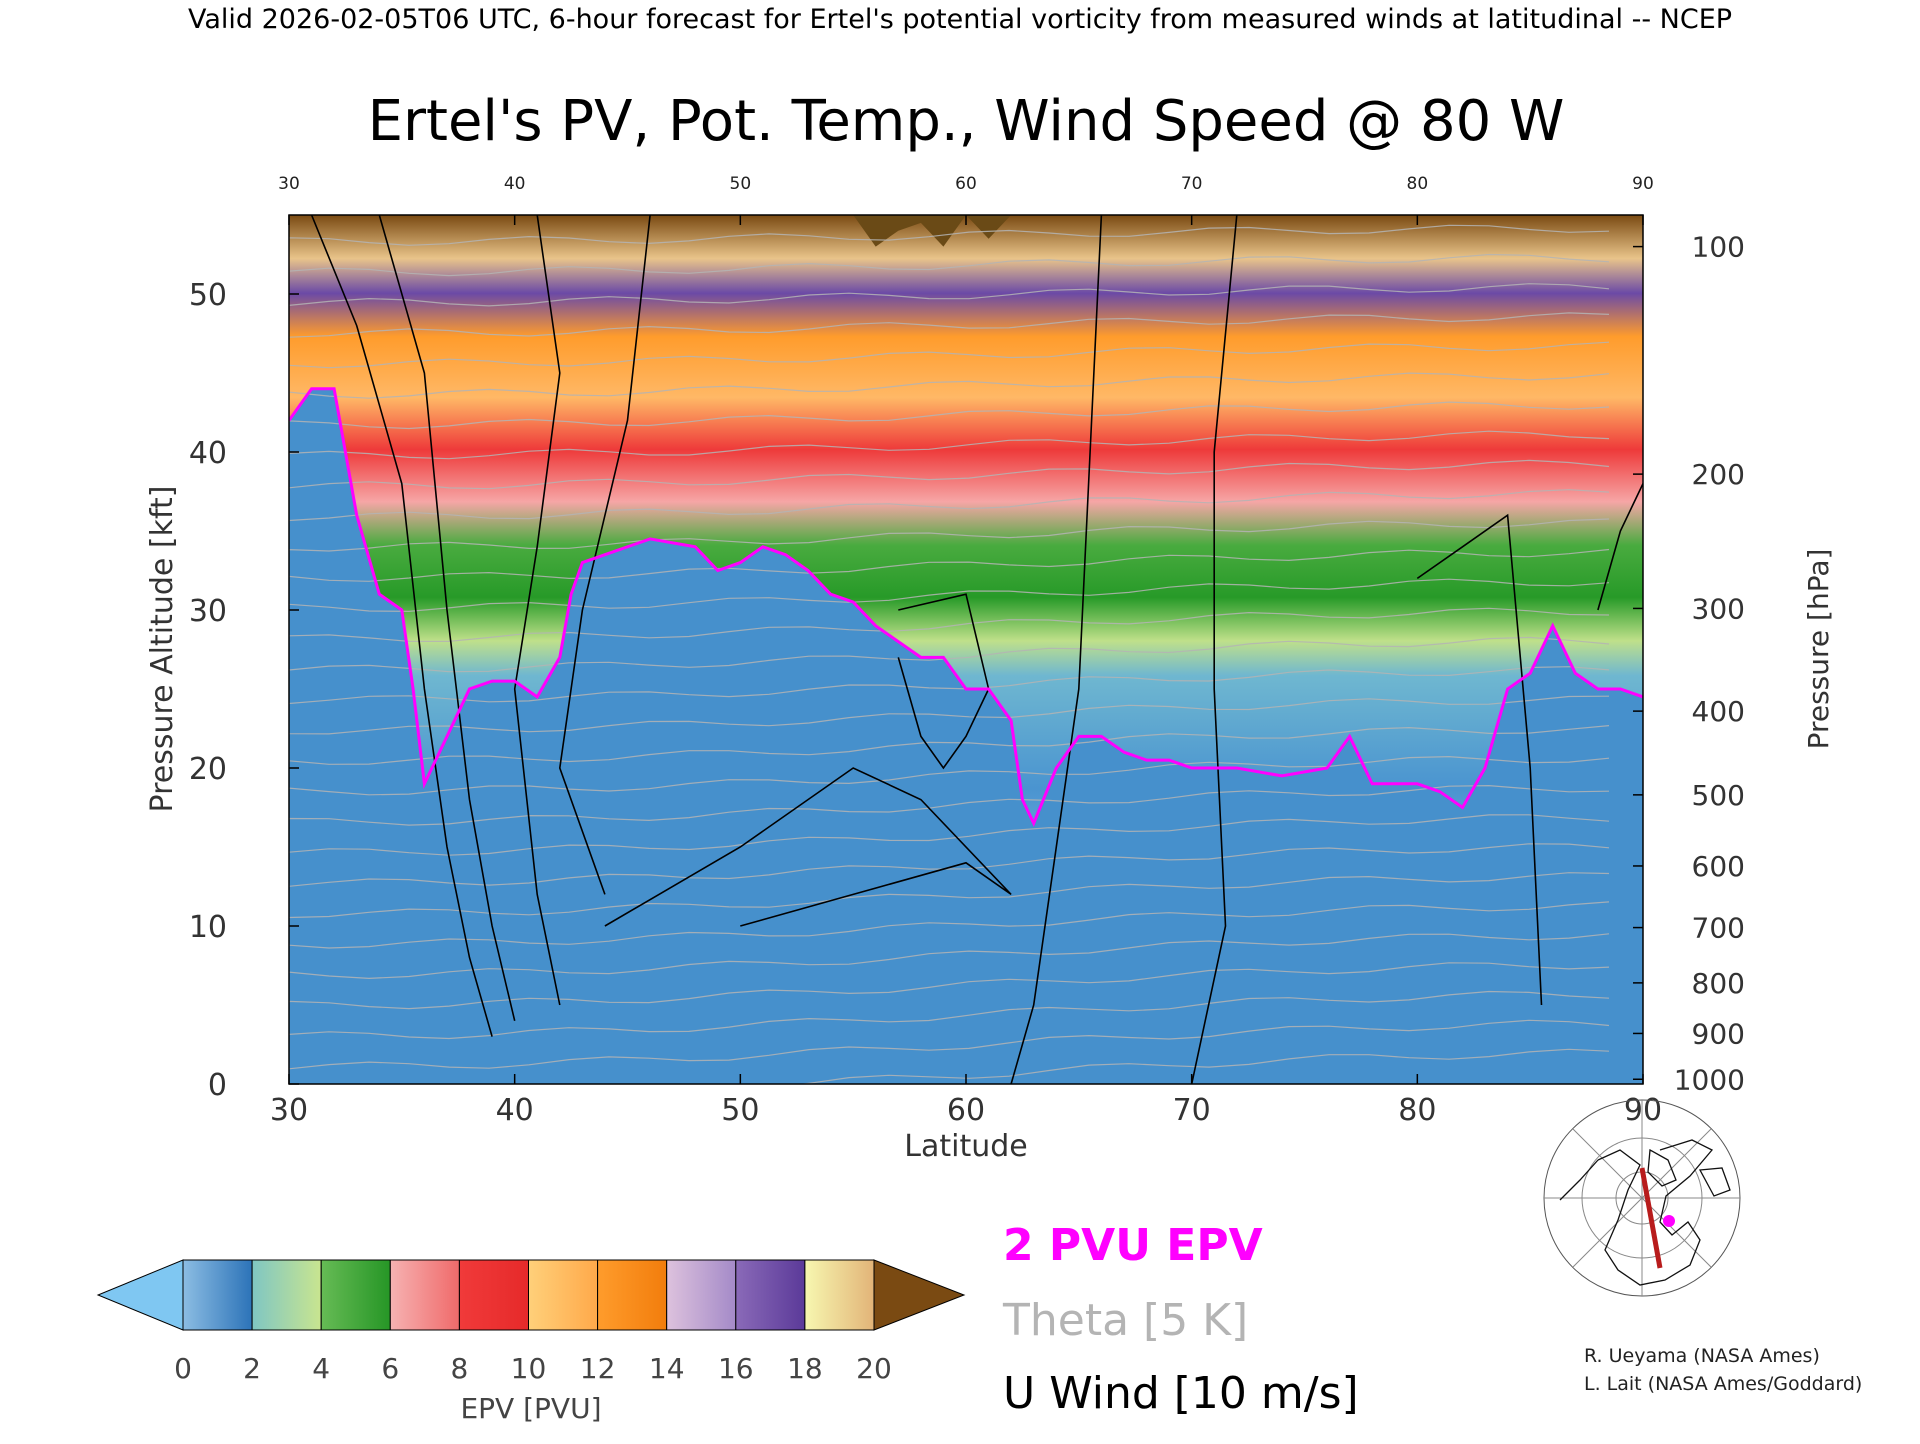  I want to click on x-axis-label: Latitude, so click(965, 1146).